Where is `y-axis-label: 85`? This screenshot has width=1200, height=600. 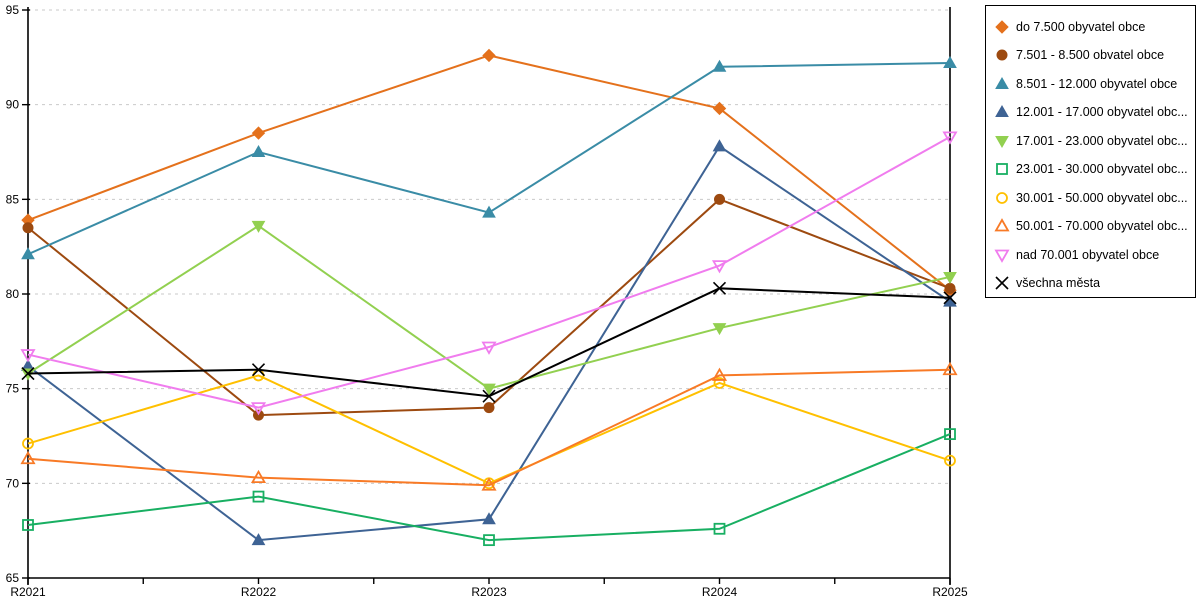 y-axis-label: 85 is located at coordinates (13, 199).